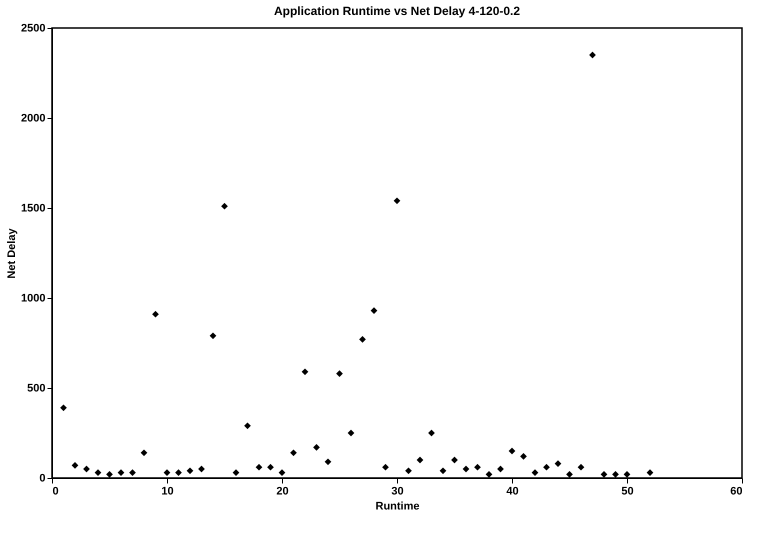 This screenshot has height=558, width=771. I want to click on chart-title: Application Runtime vs Net Delay 4-120-0.2, so click(397, 11).